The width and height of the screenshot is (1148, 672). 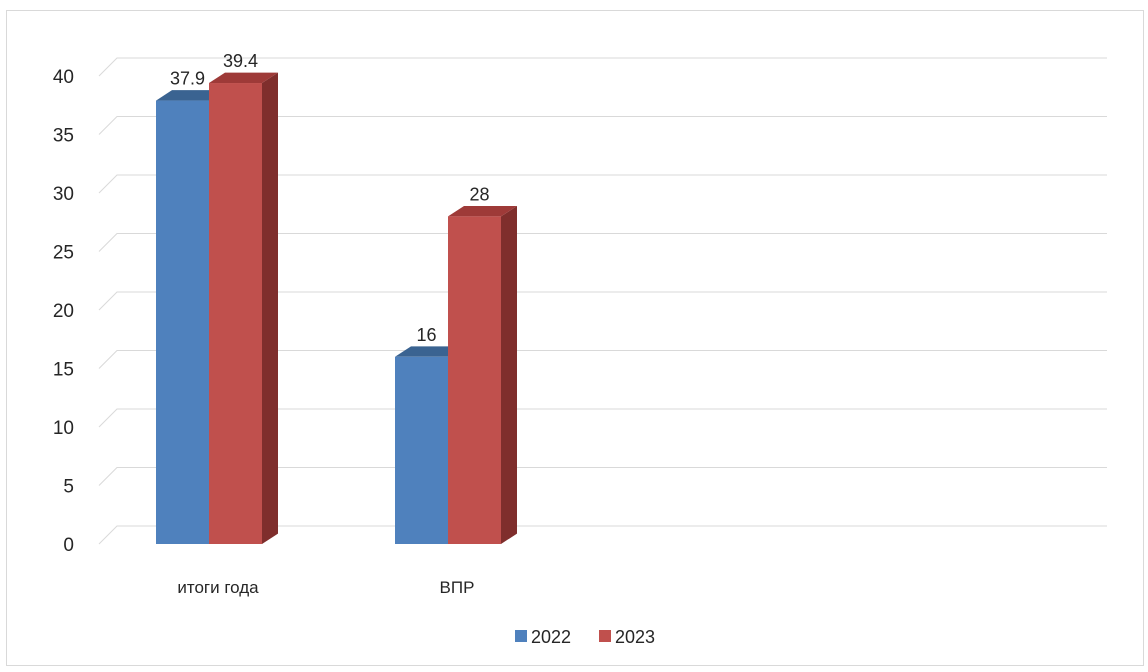 What do you see at coordinates (187, 79) in the screenshot?
I see `data-label: 37.9` at bounding box center [187, 79].